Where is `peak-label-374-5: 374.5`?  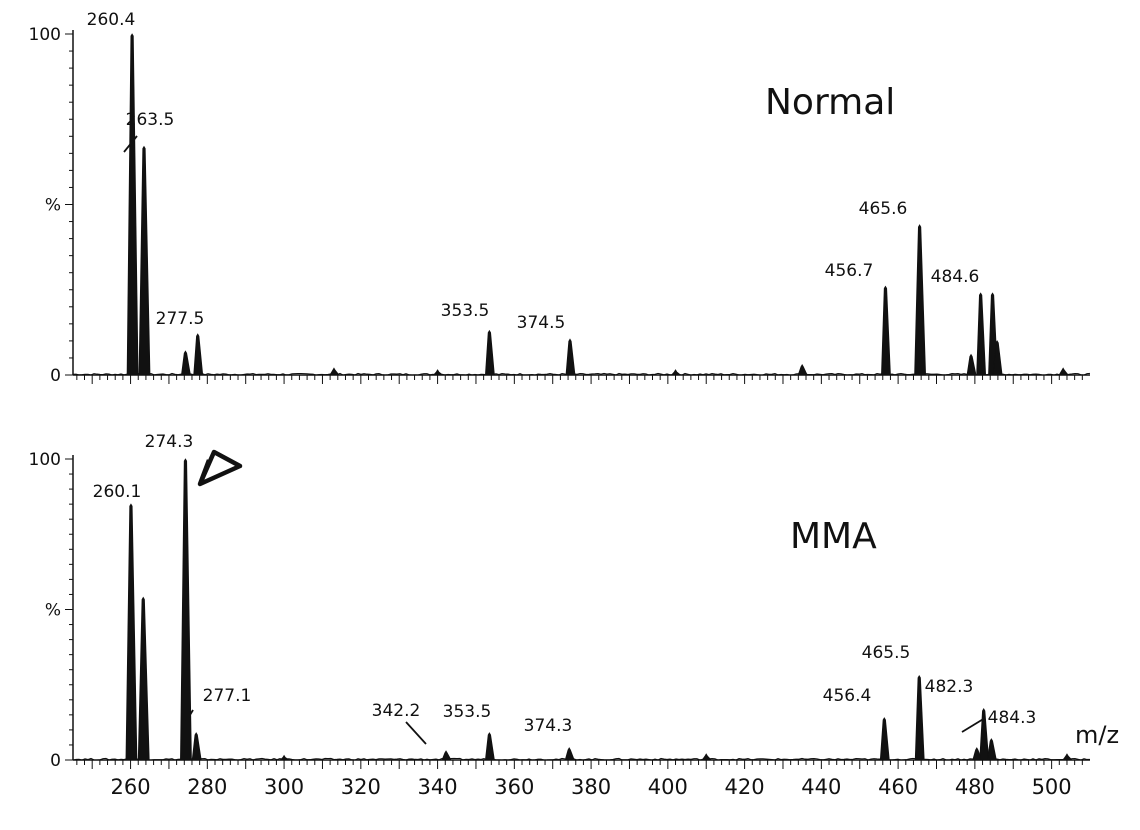 peak-label-374-5: 374.5 is located at coordinates (541, 323).